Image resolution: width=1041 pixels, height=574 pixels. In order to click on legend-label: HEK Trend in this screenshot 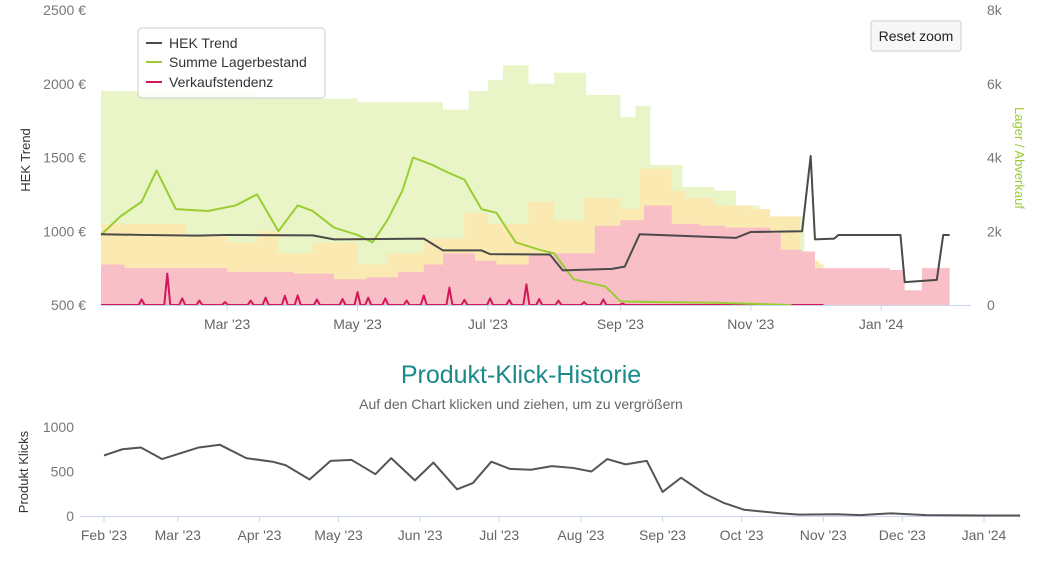, I will do `click(203, 43)`.